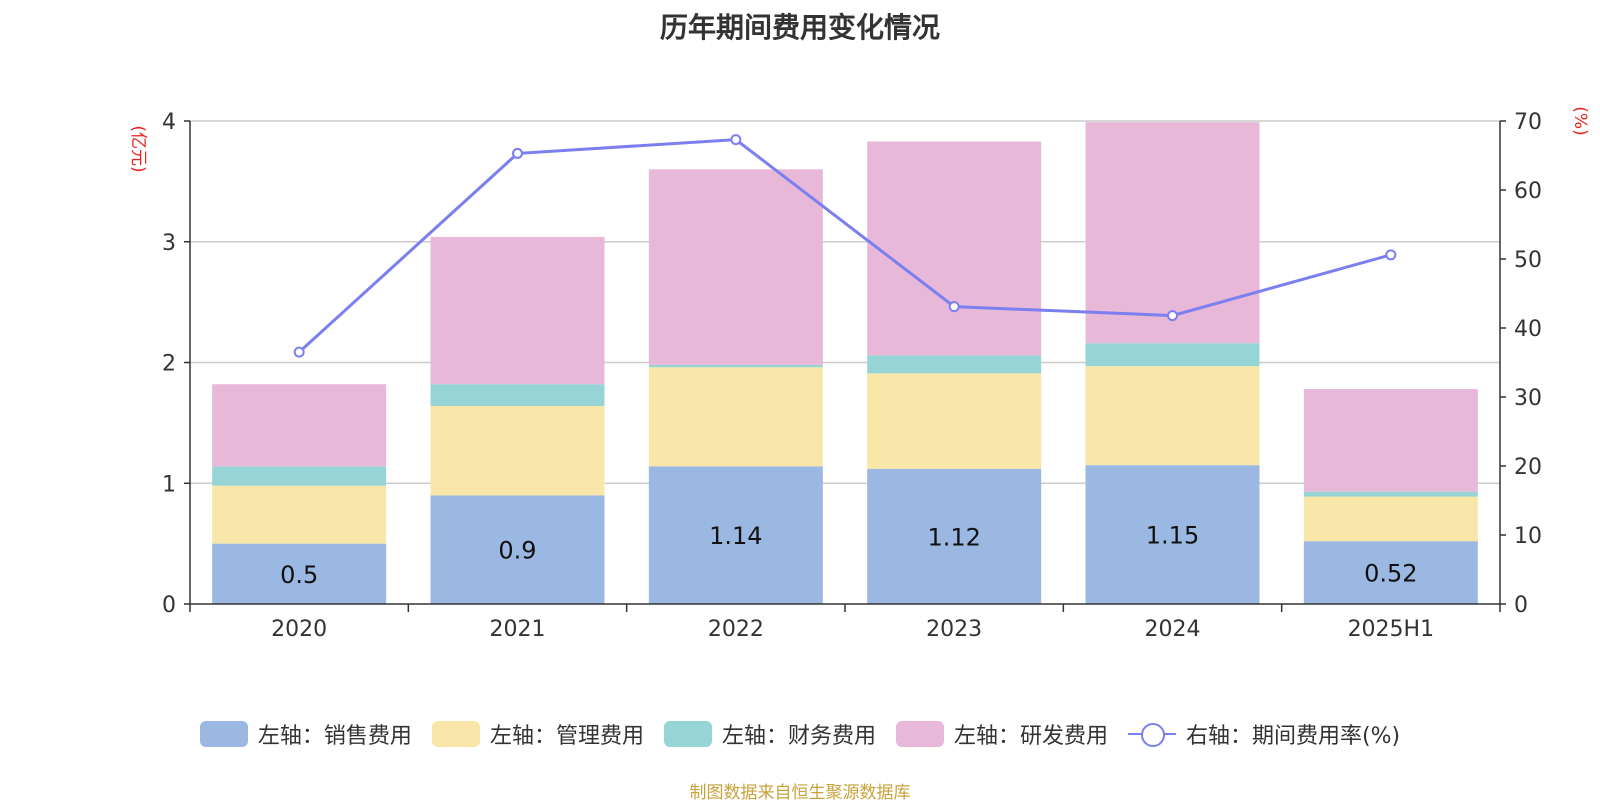 The width and height of the screenshot is (1600, 803). I want to click on right-axis-tick-label: 60, so click(1528, 191).